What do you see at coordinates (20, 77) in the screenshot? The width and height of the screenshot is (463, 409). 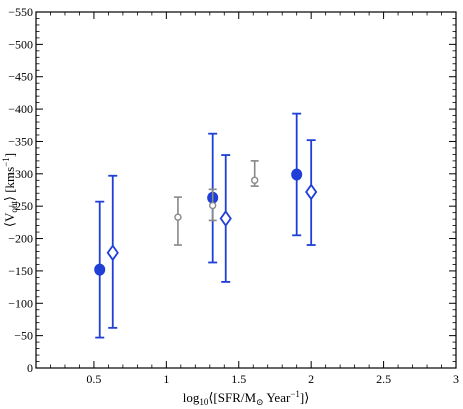 I see `y-tick-label: −450` at bounding box center [20, 77].